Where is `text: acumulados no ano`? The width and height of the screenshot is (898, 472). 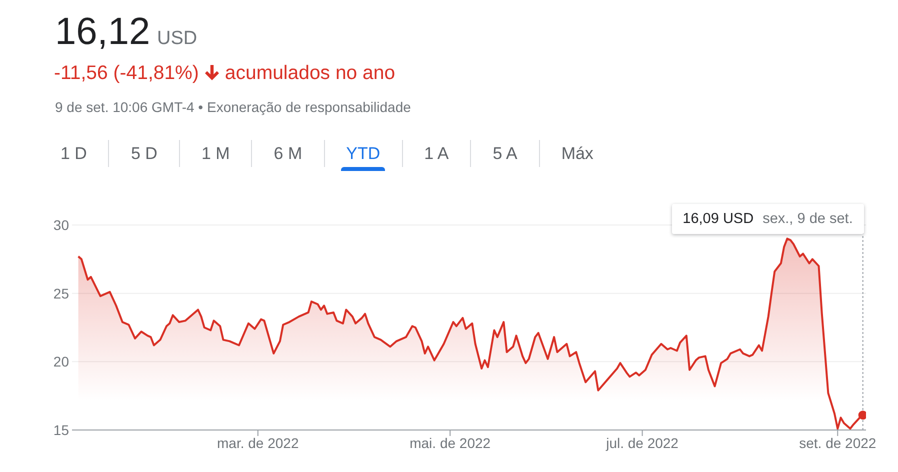
text: acumulados no ano is located at coordinates (310, 73).